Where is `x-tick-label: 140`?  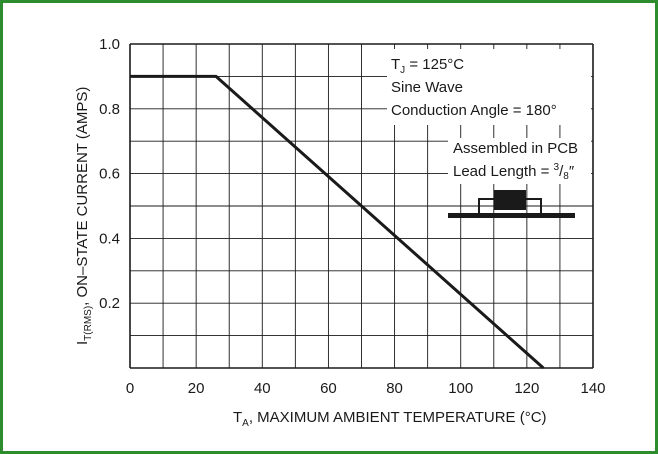
x-tick-label: 140 is located at coordinates (592, 388).